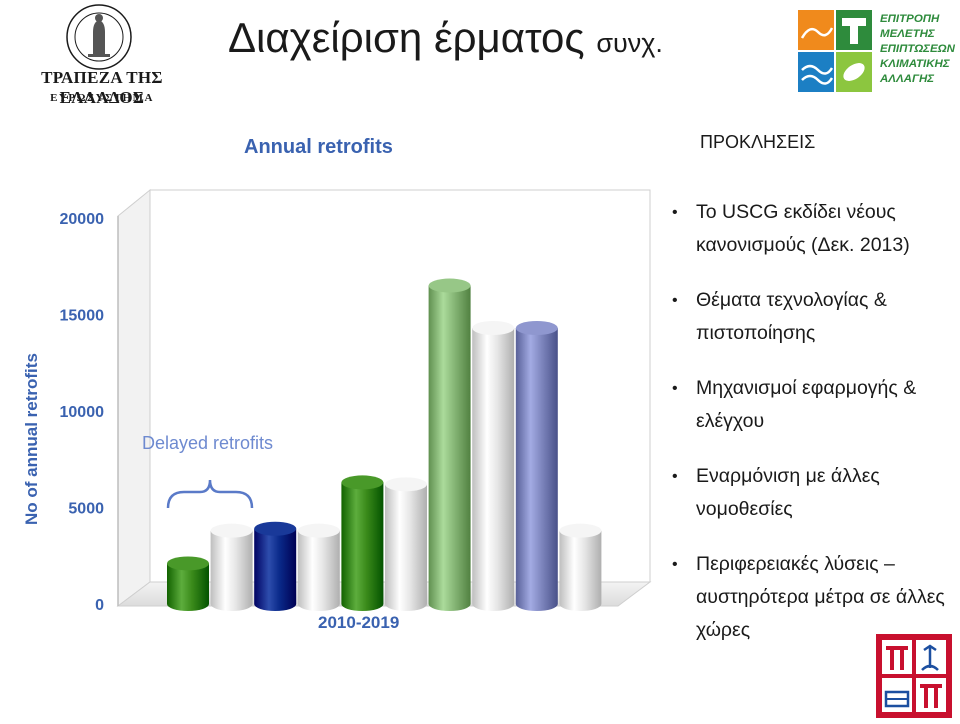  What do you see at coordinates (99, 37) in the screenshot?
I see `bank-seal-icon` at bounding box center [99, 37].